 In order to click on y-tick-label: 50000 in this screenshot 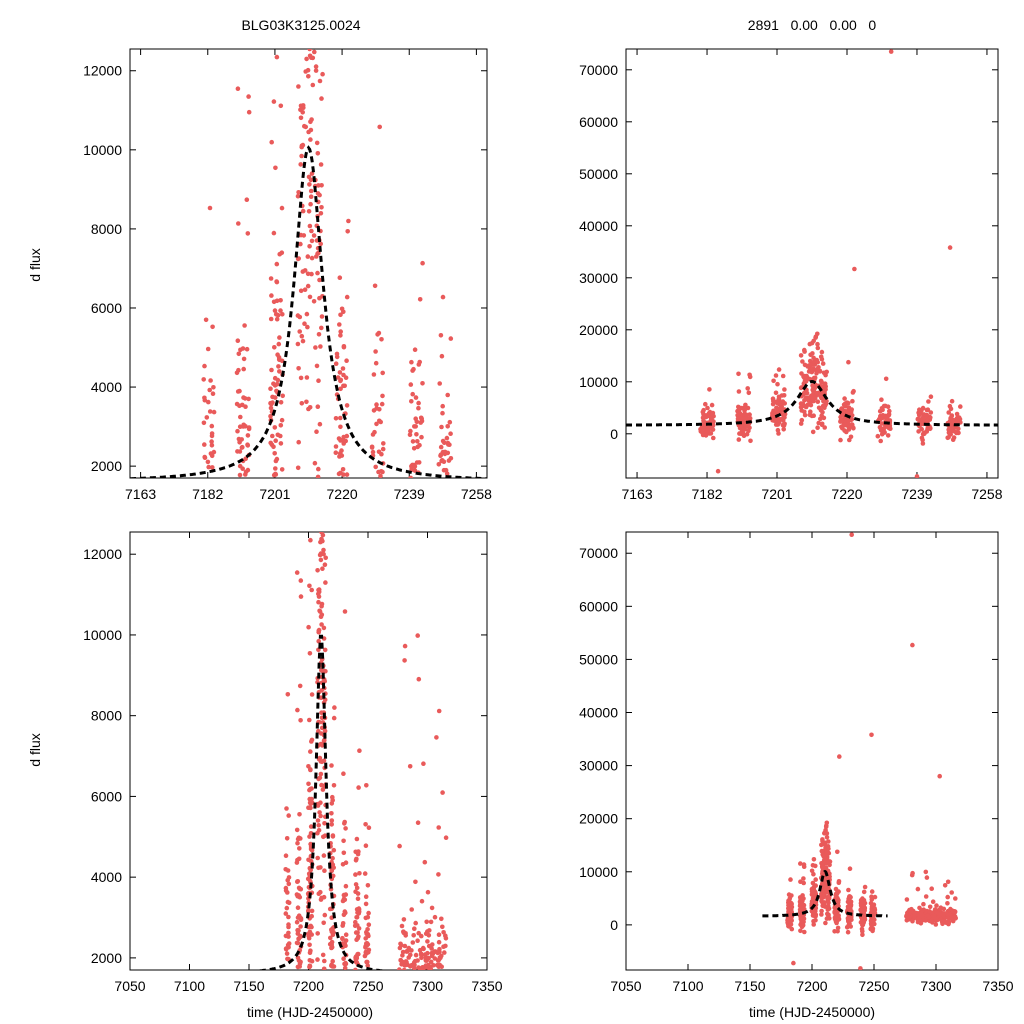, I will do `click(598, 659)`.